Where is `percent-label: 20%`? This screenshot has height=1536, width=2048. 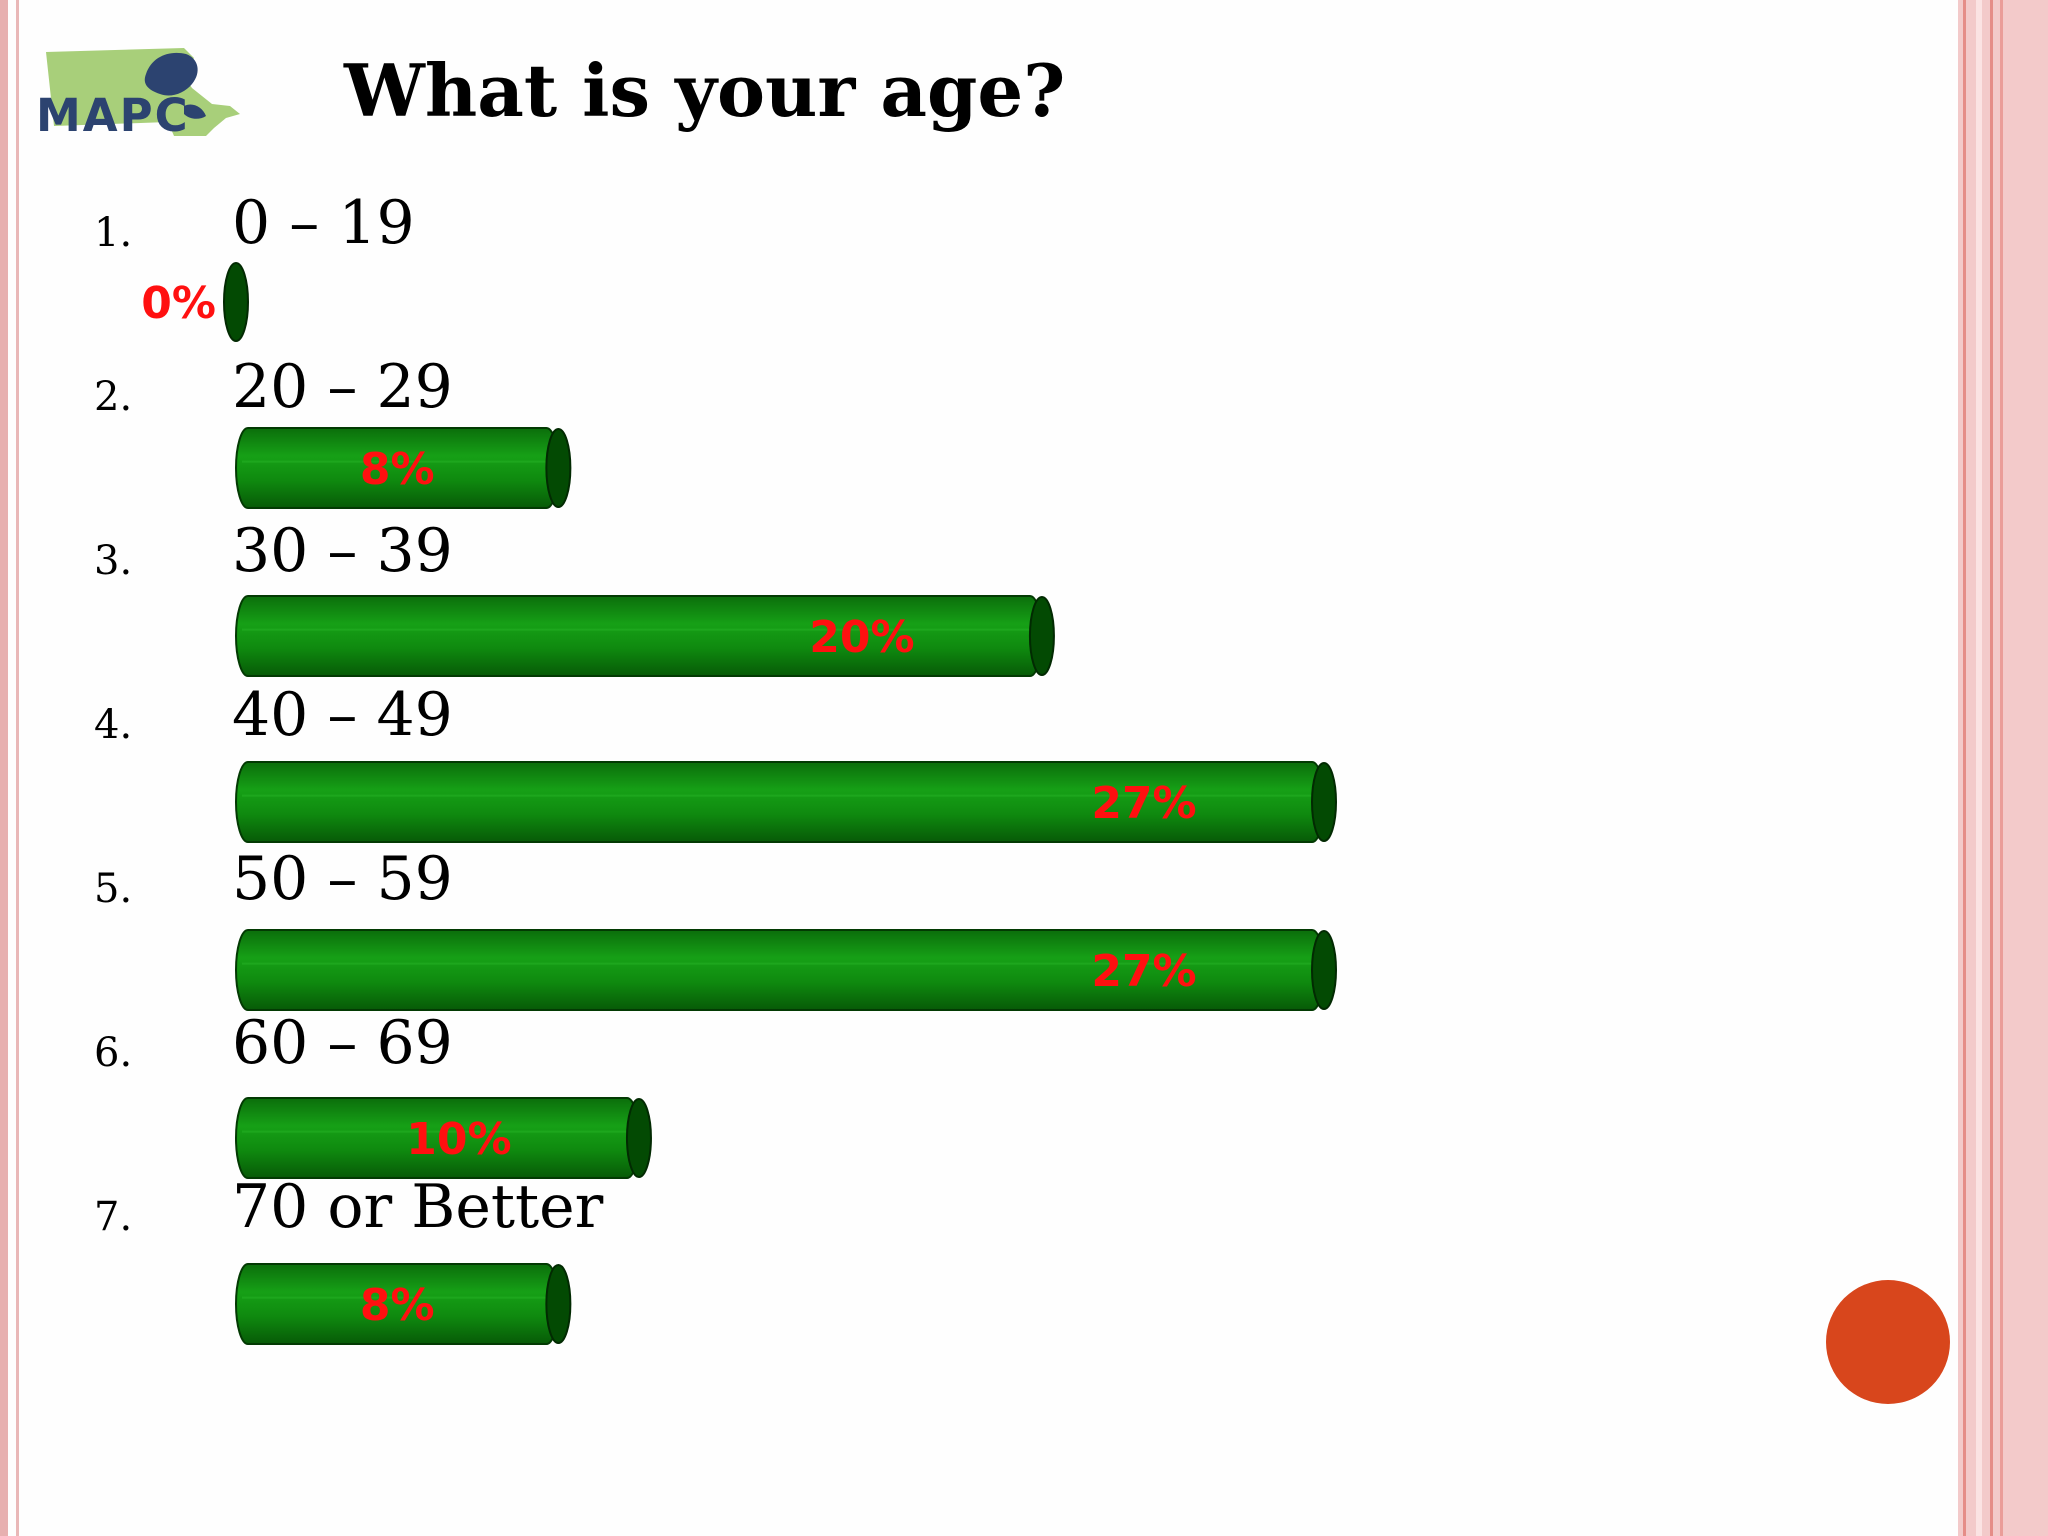 percent-label: 20% is located at coordinates (861, 637).